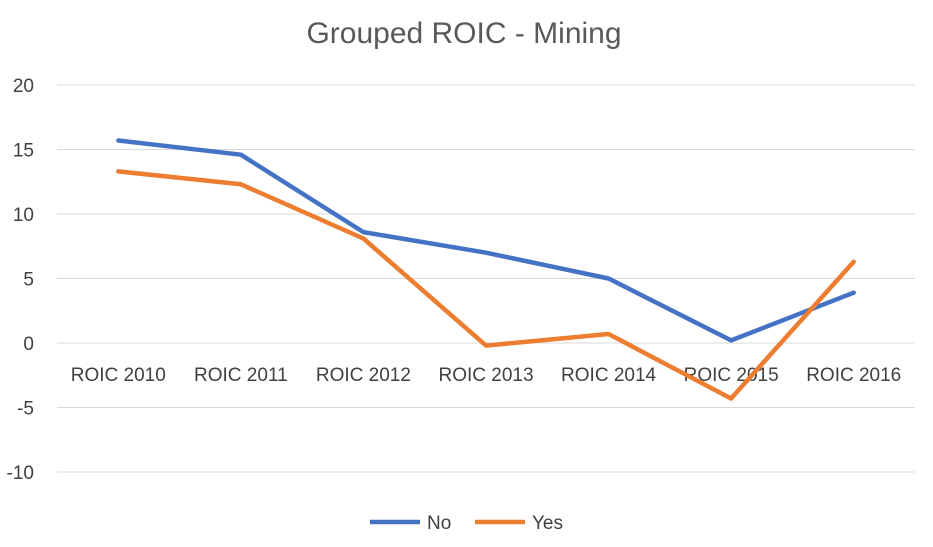 Image resolution: width=933 pixels, height=547 pixels. I want to click on y-tick-label: 20, so click(23, 86).